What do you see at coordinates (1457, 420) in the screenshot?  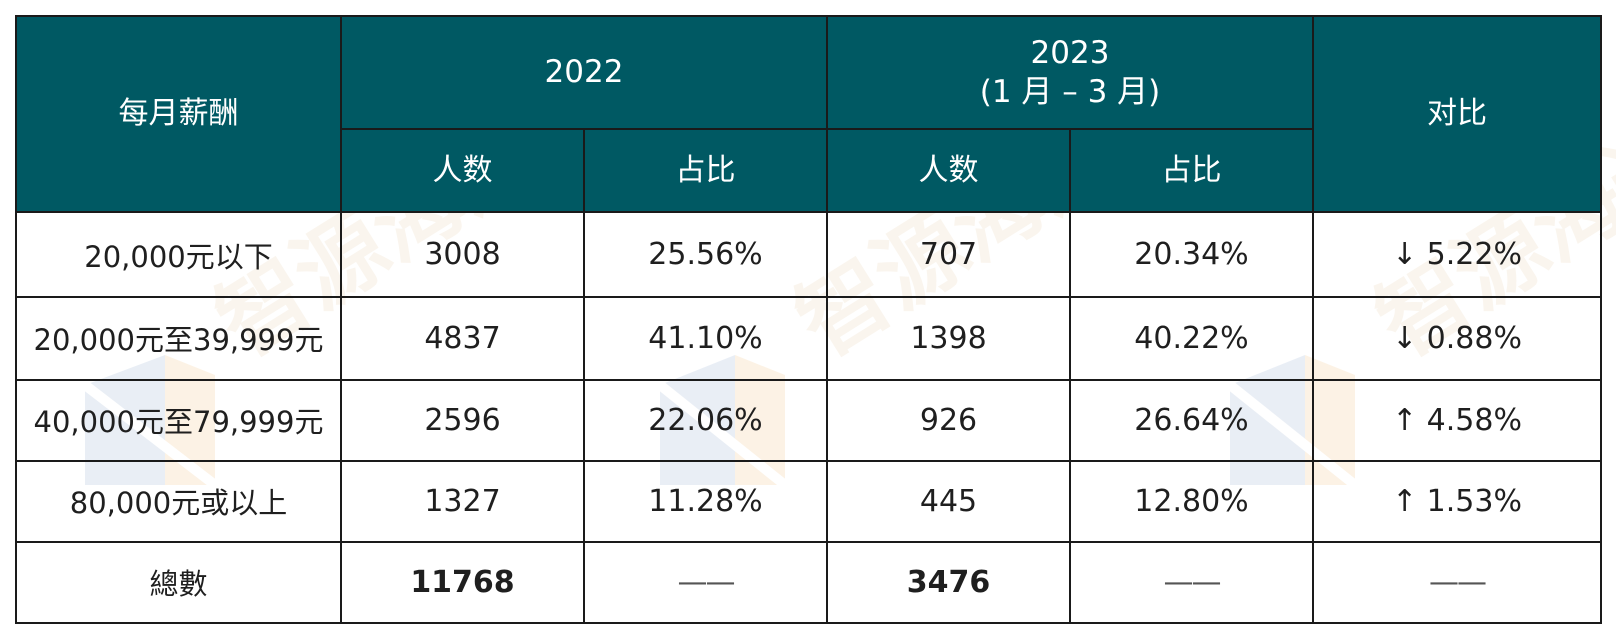 I see `row-compare: ↑ 4.58%` at bounding box center [1457, 420].